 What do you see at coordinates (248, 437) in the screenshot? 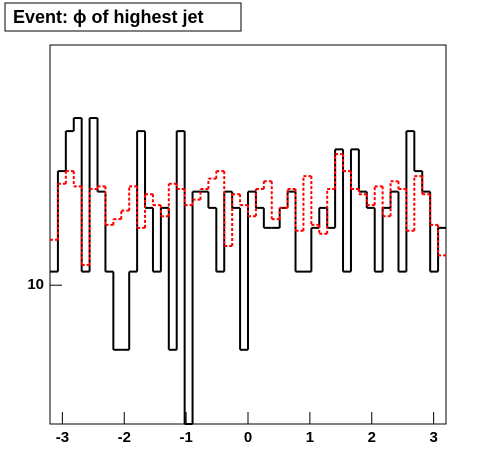
I see `x-tick-label: 0` at bounding box center [248, 437].